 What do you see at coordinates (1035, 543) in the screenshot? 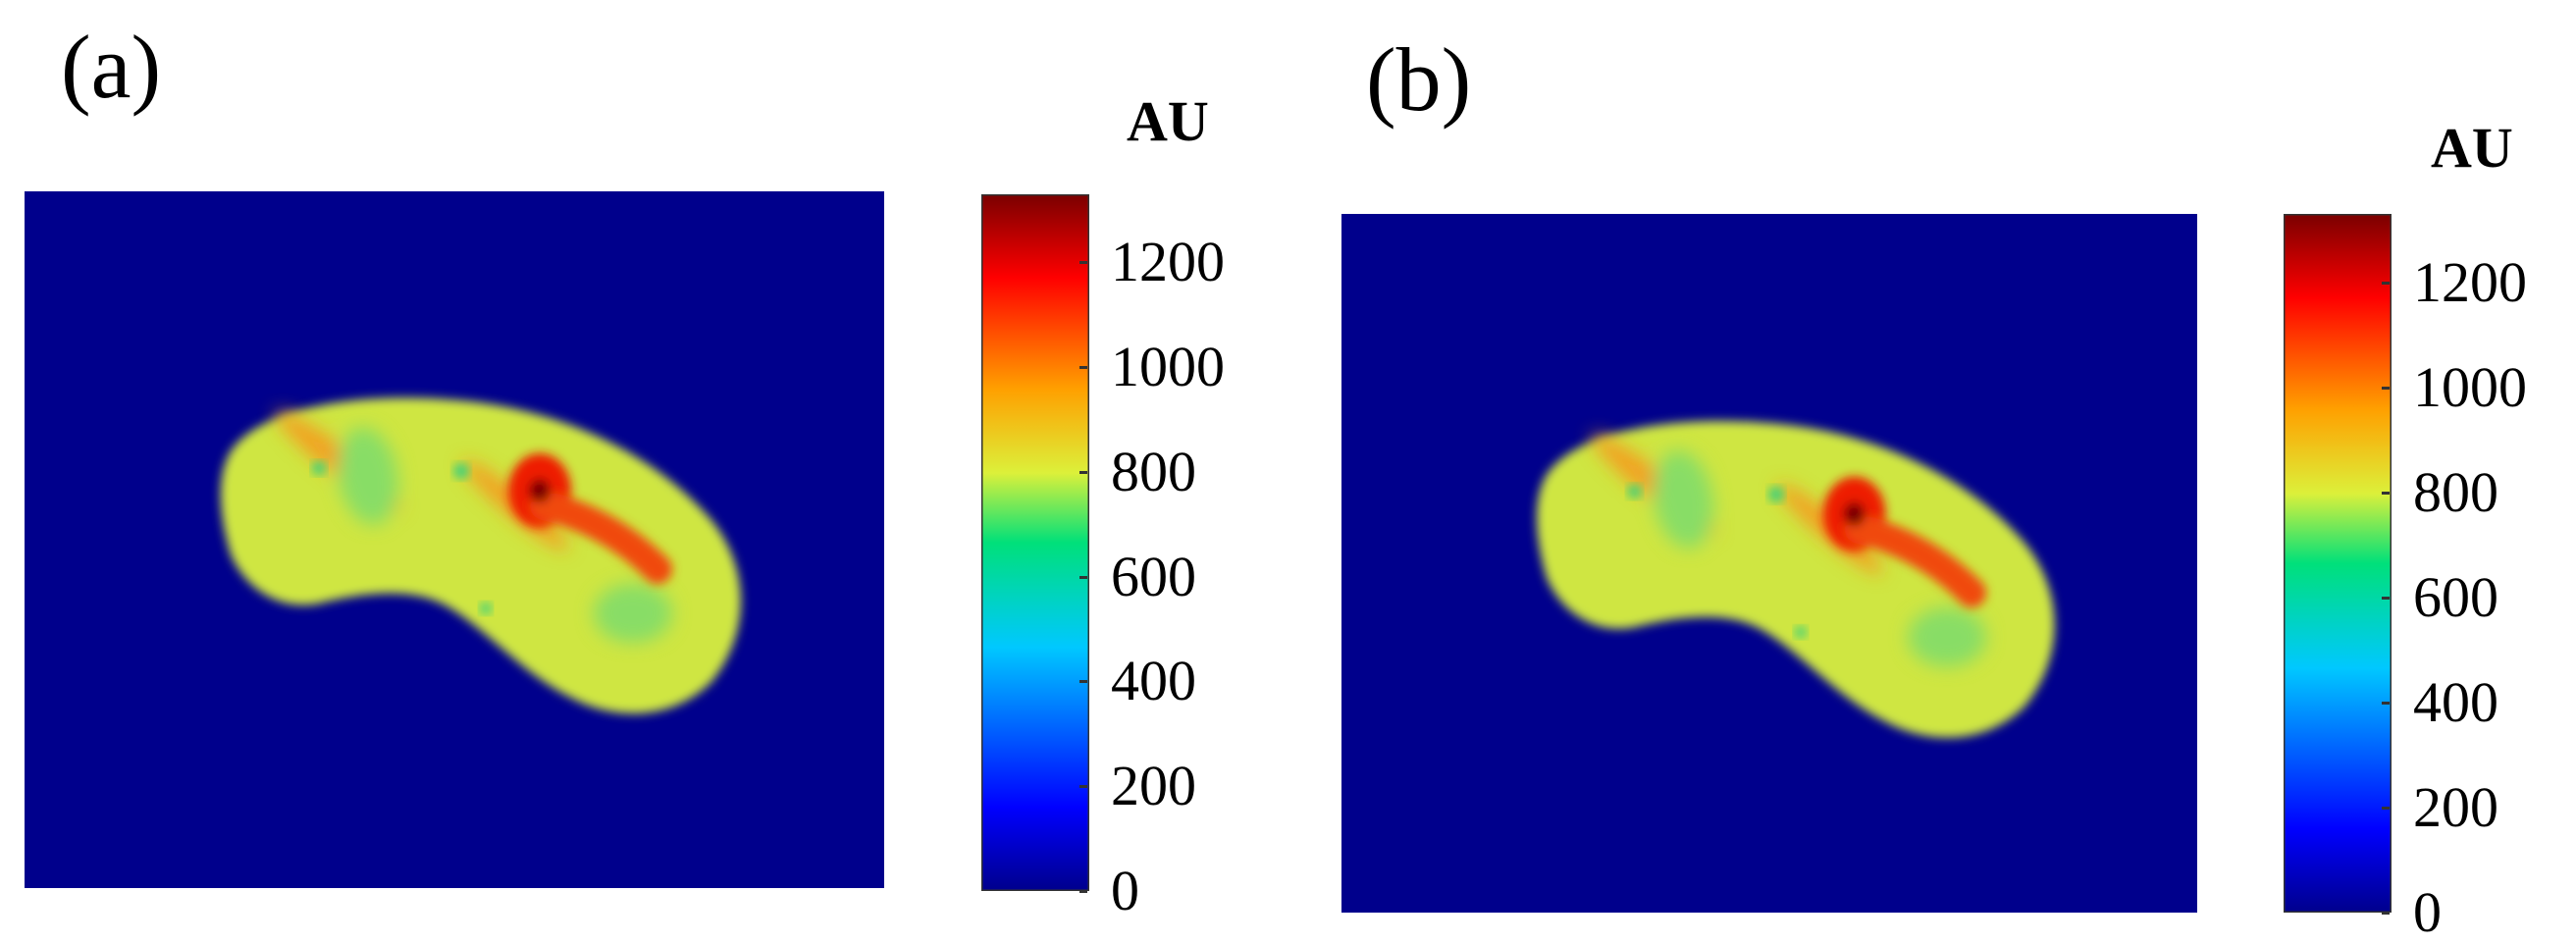
I see `colorbar-a` at bounding box center [1035, 543].